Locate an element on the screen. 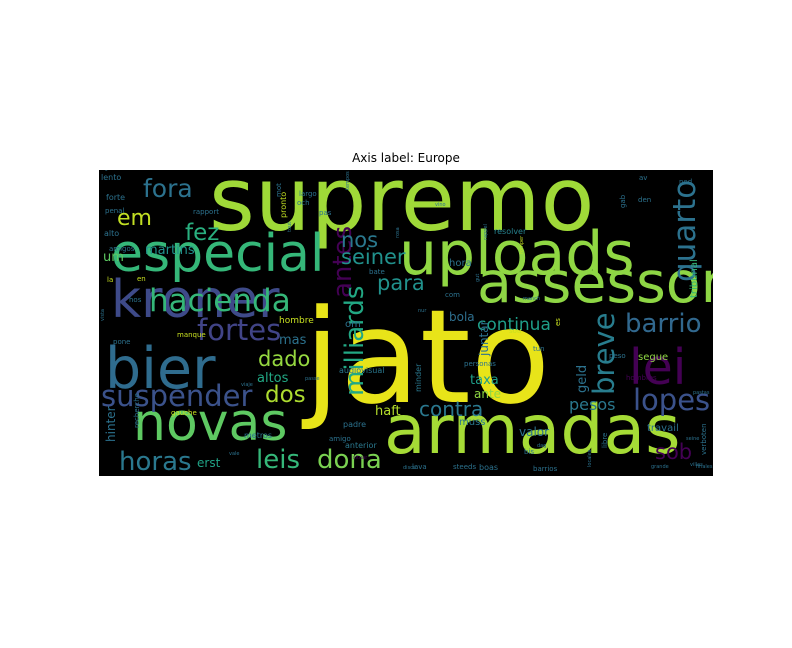 Image resolution: width=792 pixels, height=648 pixels. word-boas: boas is located at coordinates (488, 467).